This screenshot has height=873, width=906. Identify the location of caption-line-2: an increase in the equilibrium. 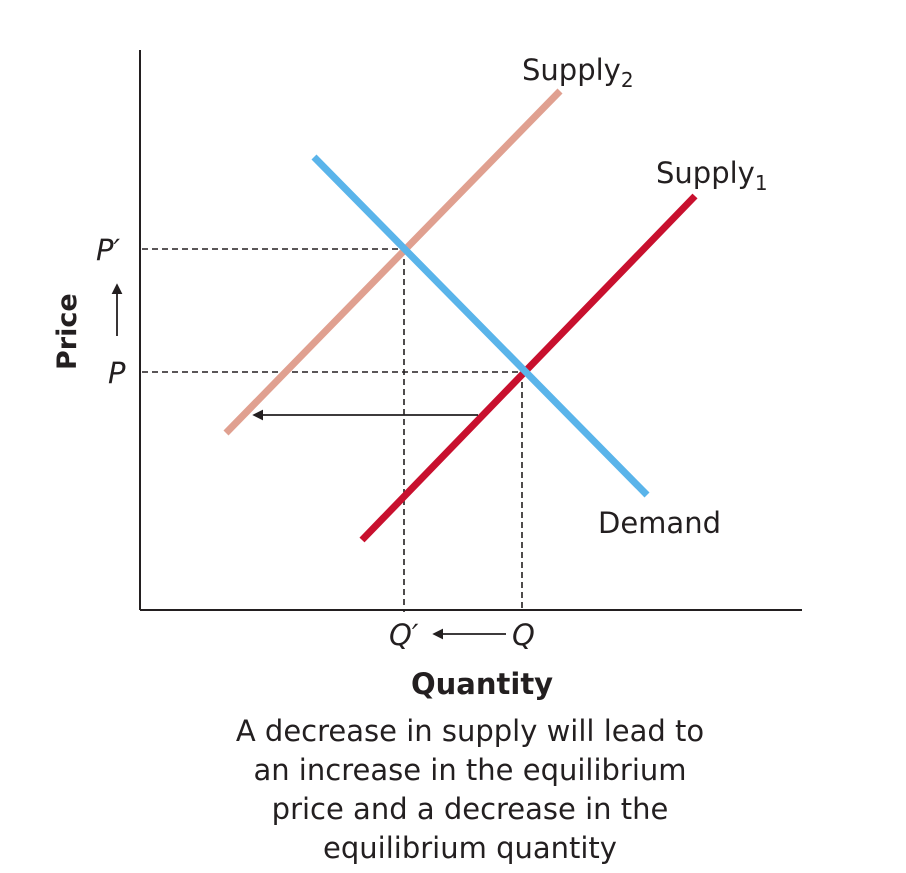
(470, 770).